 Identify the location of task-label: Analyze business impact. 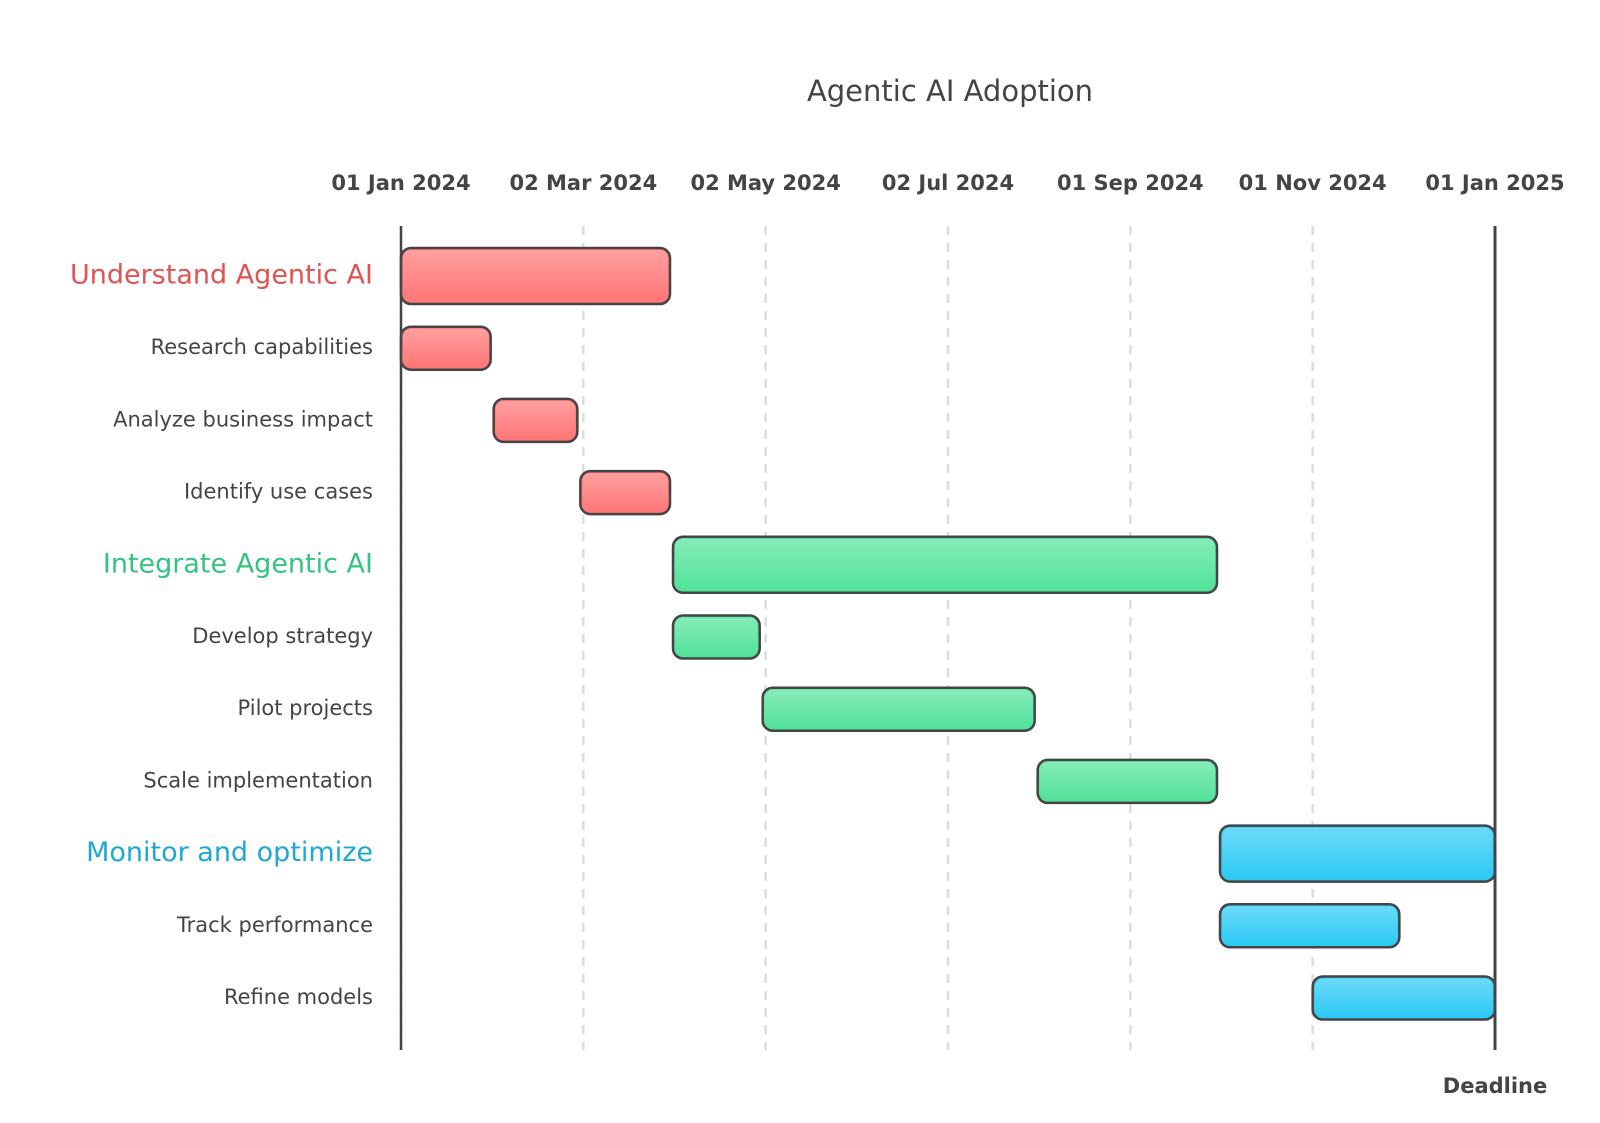
(243, 419).